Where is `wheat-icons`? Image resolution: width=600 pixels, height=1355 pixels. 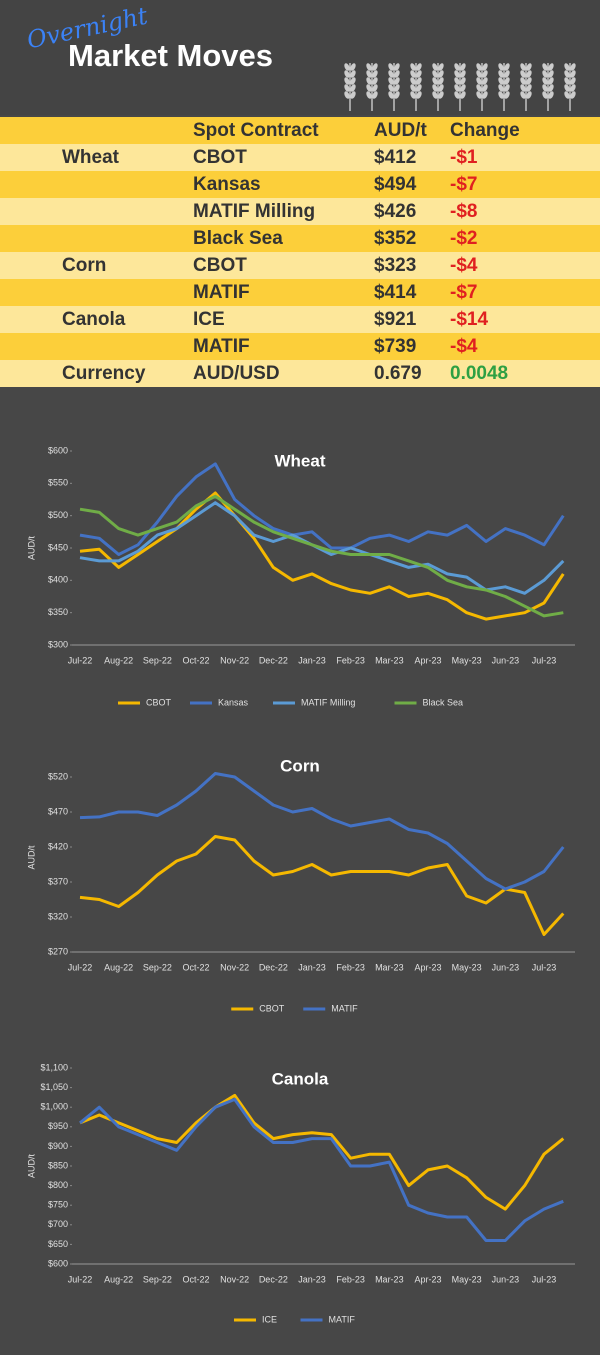
wheat-icons is located at coordinates (460, 87).